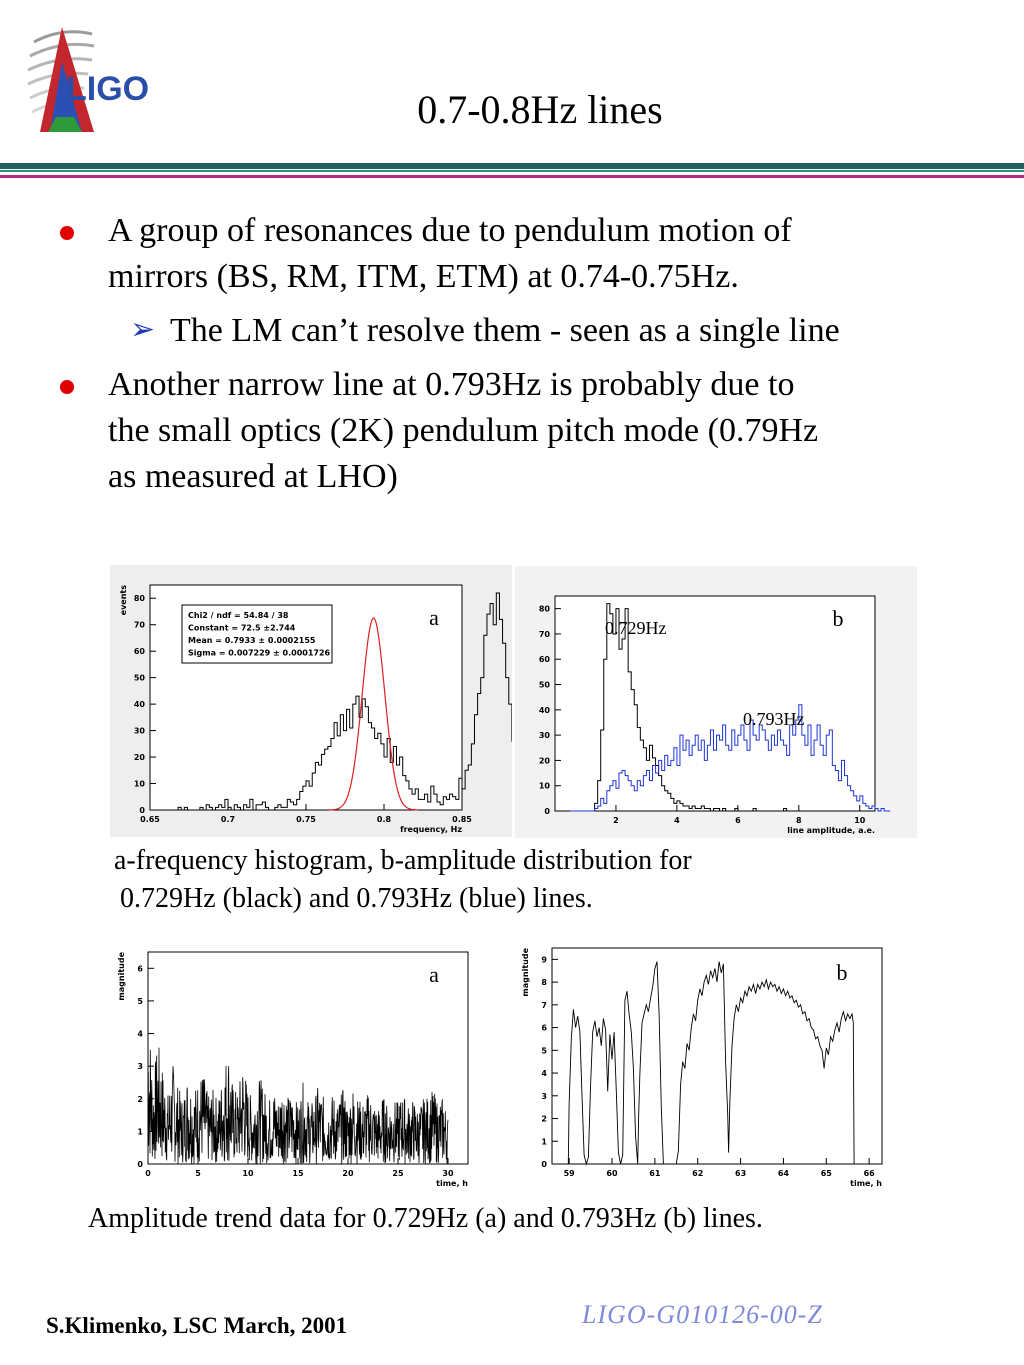  I want to click on footer-document-id: LIGO-G010126-00-Z, so click(702, 1314).